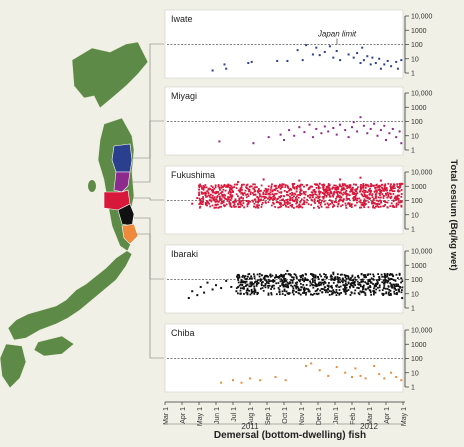 Image resolution: width=464 pixels, height=447 pixels. I want to click on x-tick-label: Jun 1, so click(217, 415).